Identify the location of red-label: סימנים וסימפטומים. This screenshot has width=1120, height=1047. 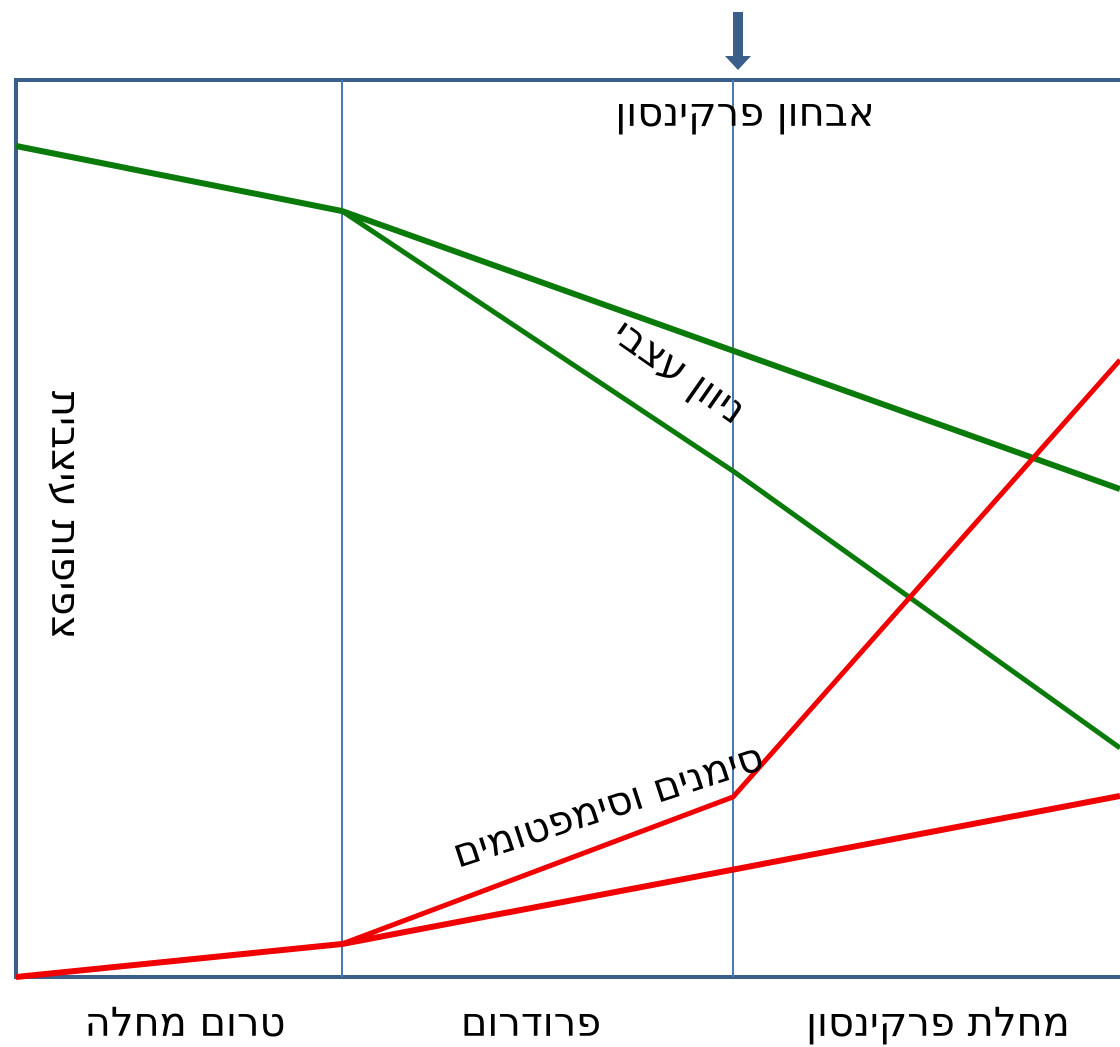
(608, 806).